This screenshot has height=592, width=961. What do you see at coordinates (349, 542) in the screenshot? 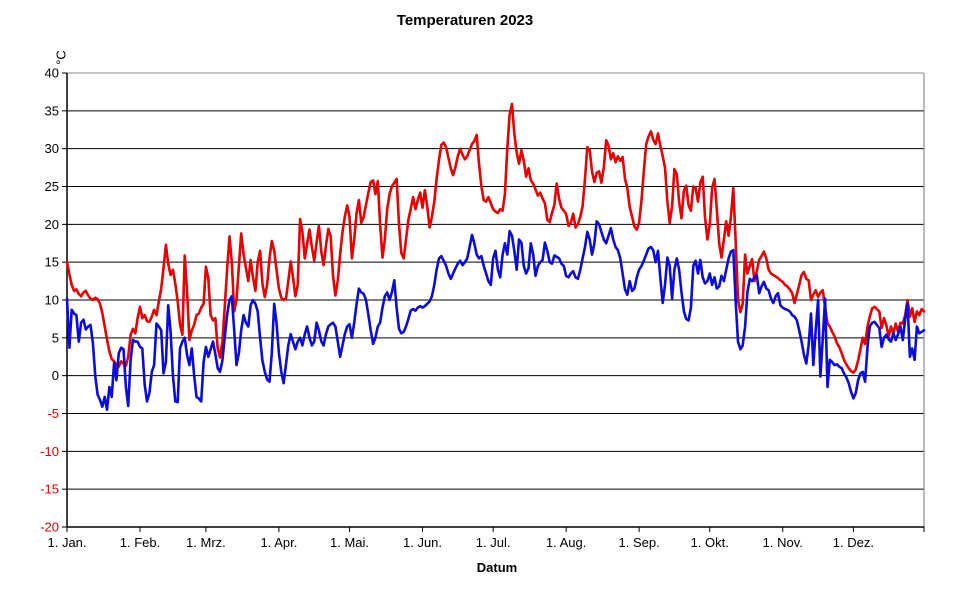
I see `x-tick-label: 1. Mai.` at bounding box center [349, 542].